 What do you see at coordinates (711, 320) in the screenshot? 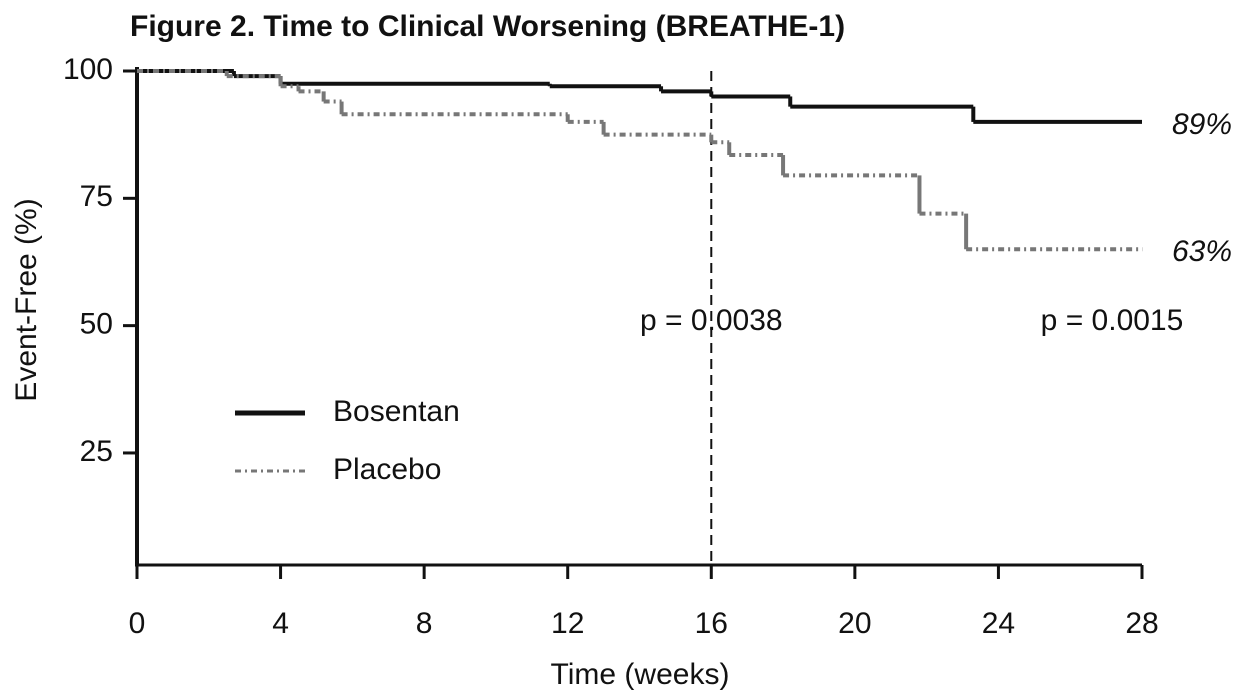
I see `annotation: p = 0.0038` at bounding box center [711, 320].